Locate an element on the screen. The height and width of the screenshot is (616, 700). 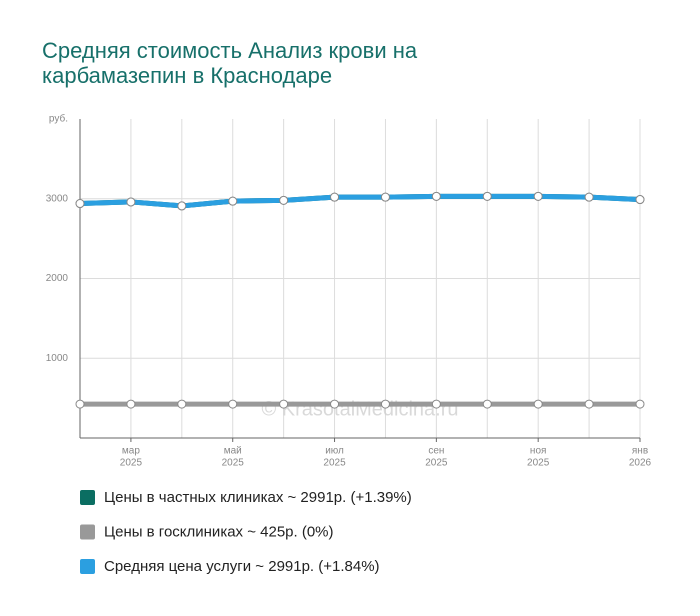
y-tick-label: 2000 is located at coordinates (57, 278).